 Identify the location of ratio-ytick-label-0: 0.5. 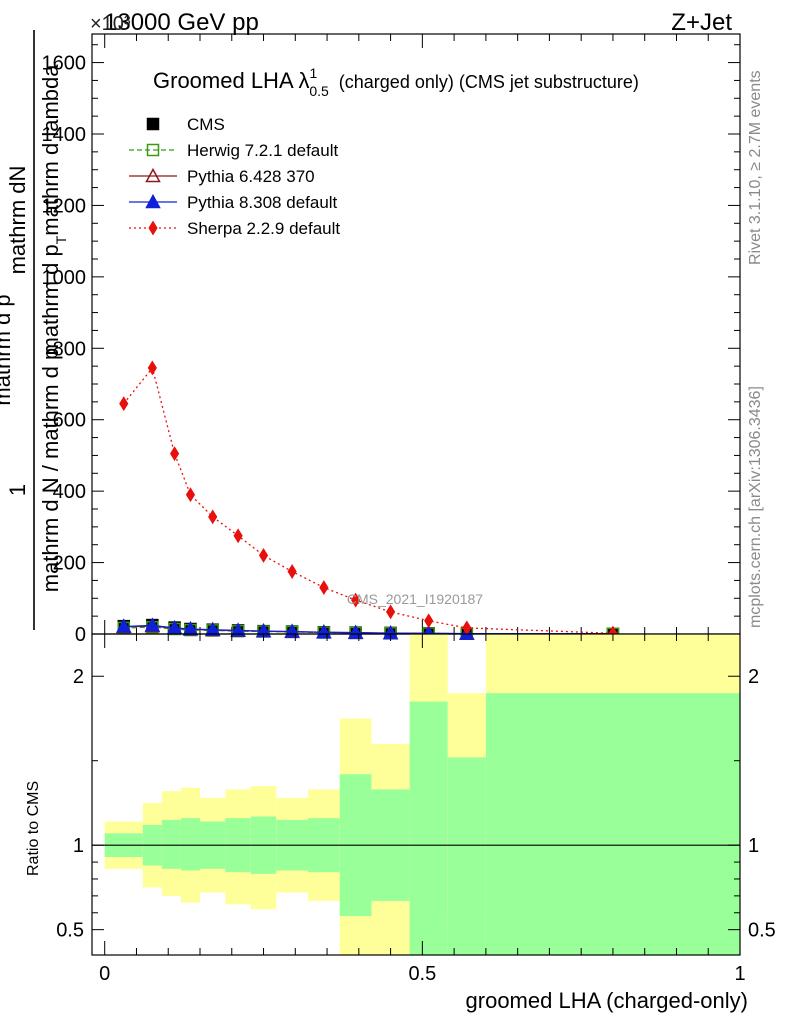
(70, 931).